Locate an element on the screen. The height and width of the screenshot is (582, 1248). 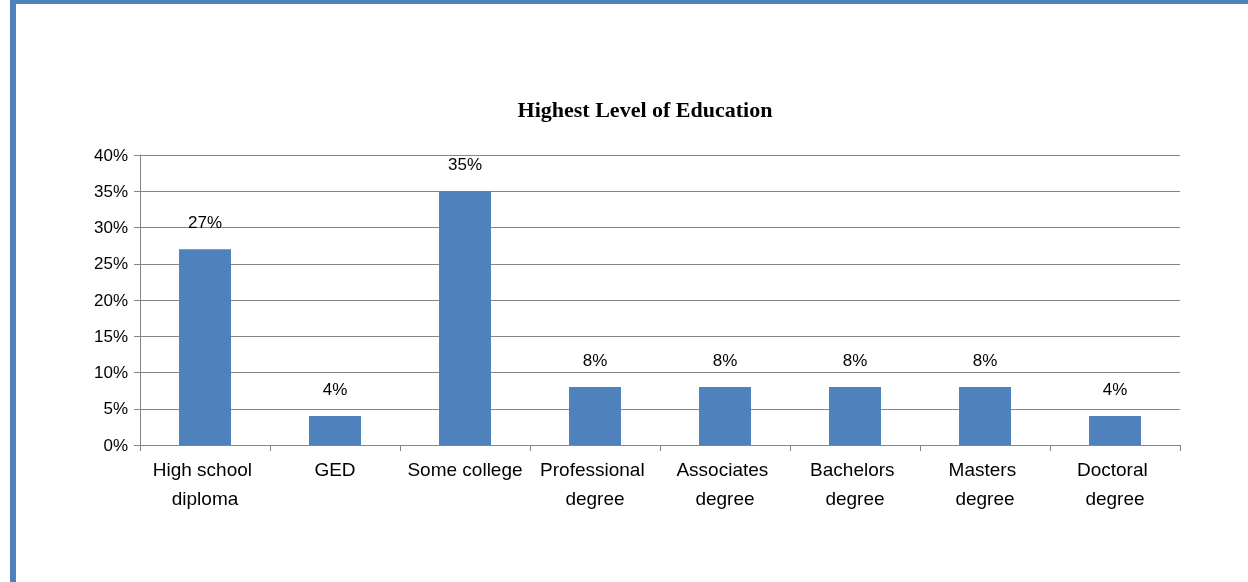
x-tick-label: Associates degree is located at coordinates (725, 484).